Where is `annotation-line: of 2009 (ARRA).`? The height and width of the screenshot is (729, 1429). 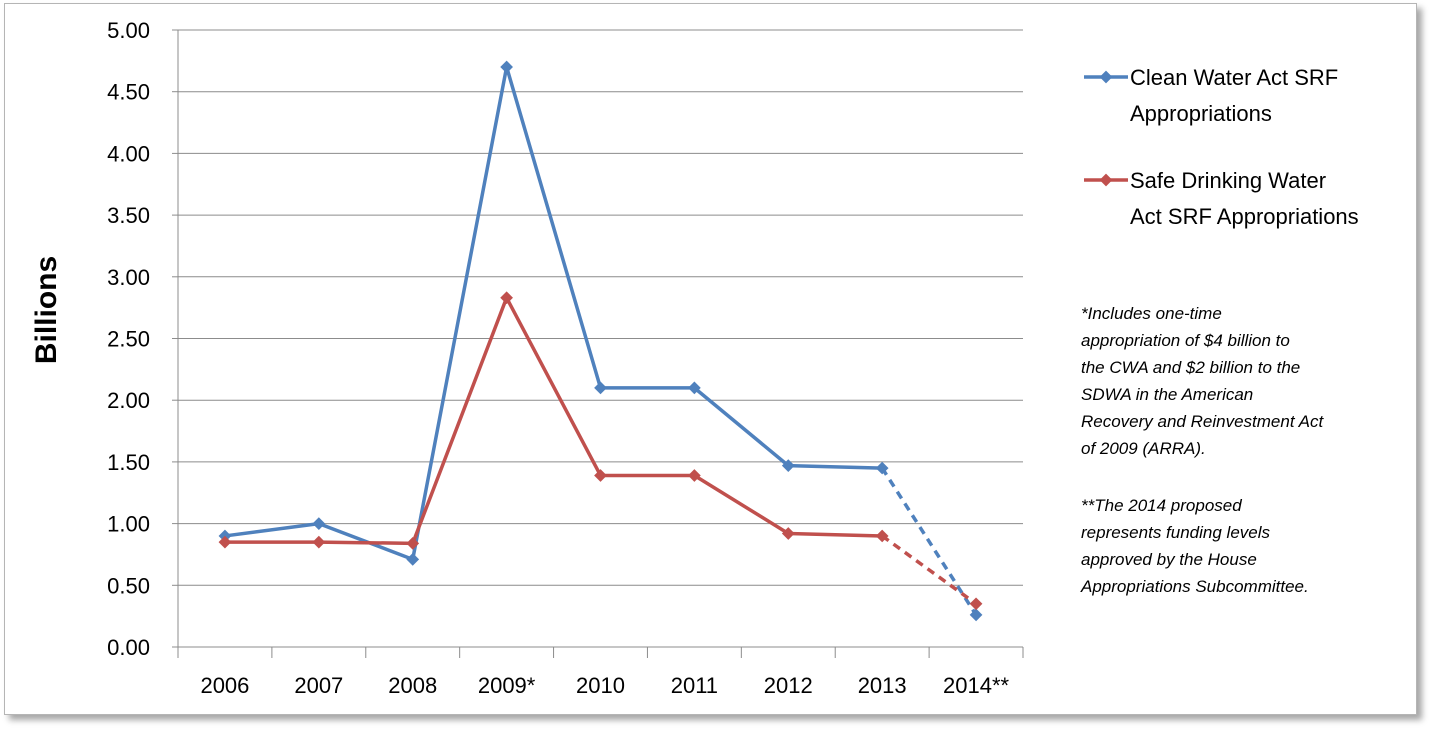 annotation-line: of 2009 (ARRA). is located at coordinates (1143, 448).